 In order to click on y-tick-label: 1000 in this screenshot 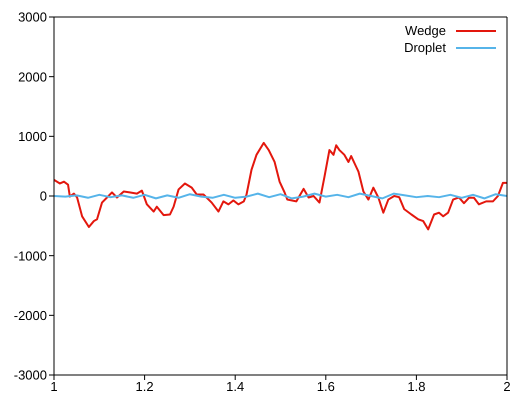, I will do `click(32, 136)`.